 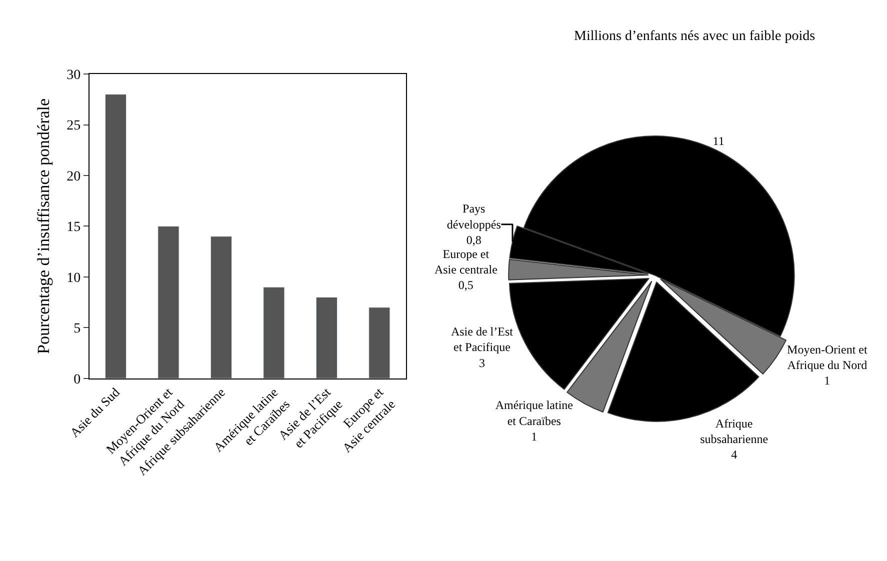 I want to click on slice-label: Moyen-Orient et Afrique du Nord, so click(x=827, y=357).